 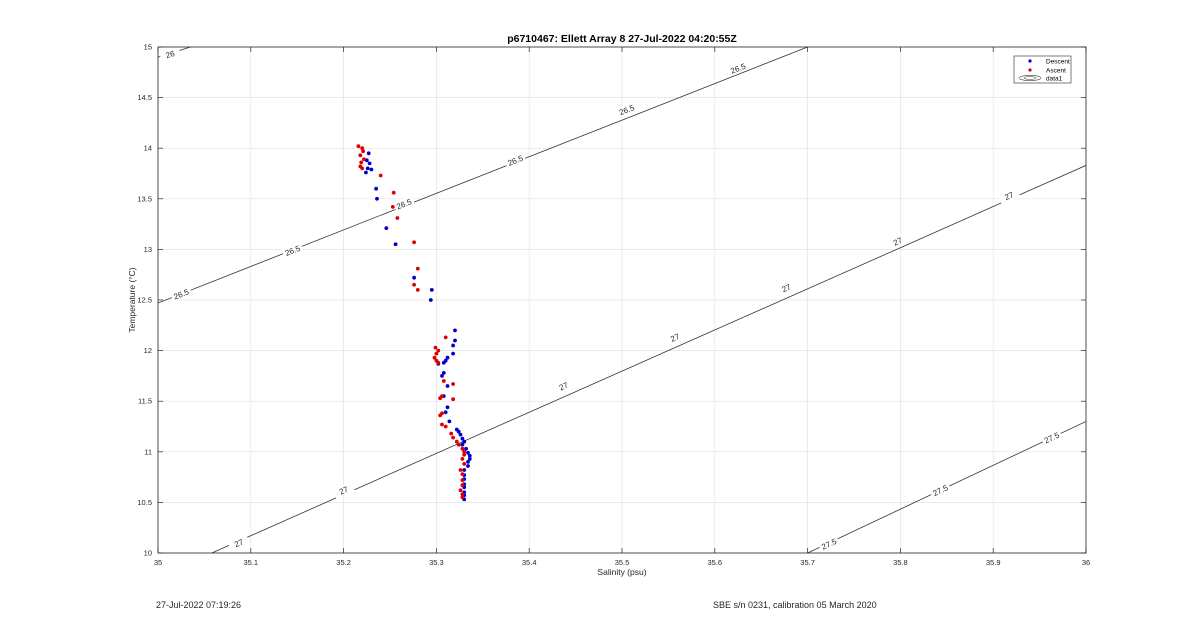 I want to click on x-tick-label: 36, so click(x=1086, y=562).